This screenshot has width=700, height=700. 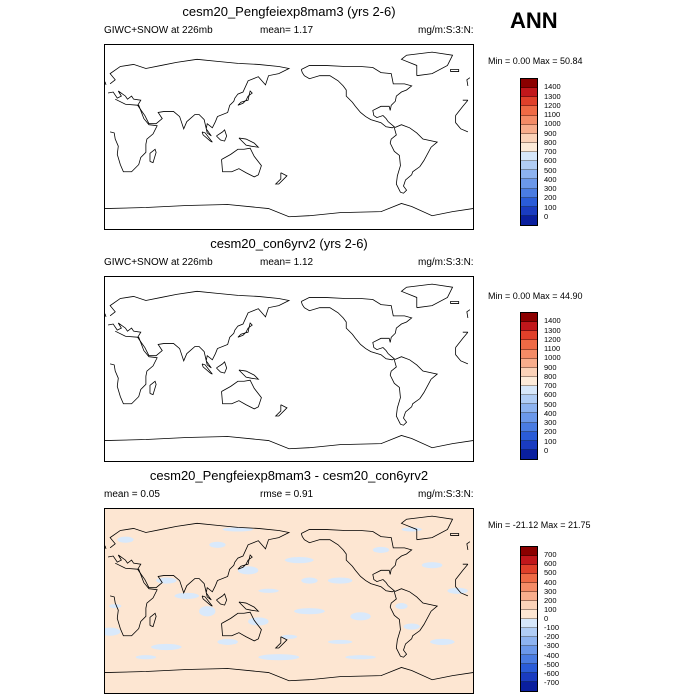 I want to click on colorbar-tick-label: -400, so click(x=552, y=655).